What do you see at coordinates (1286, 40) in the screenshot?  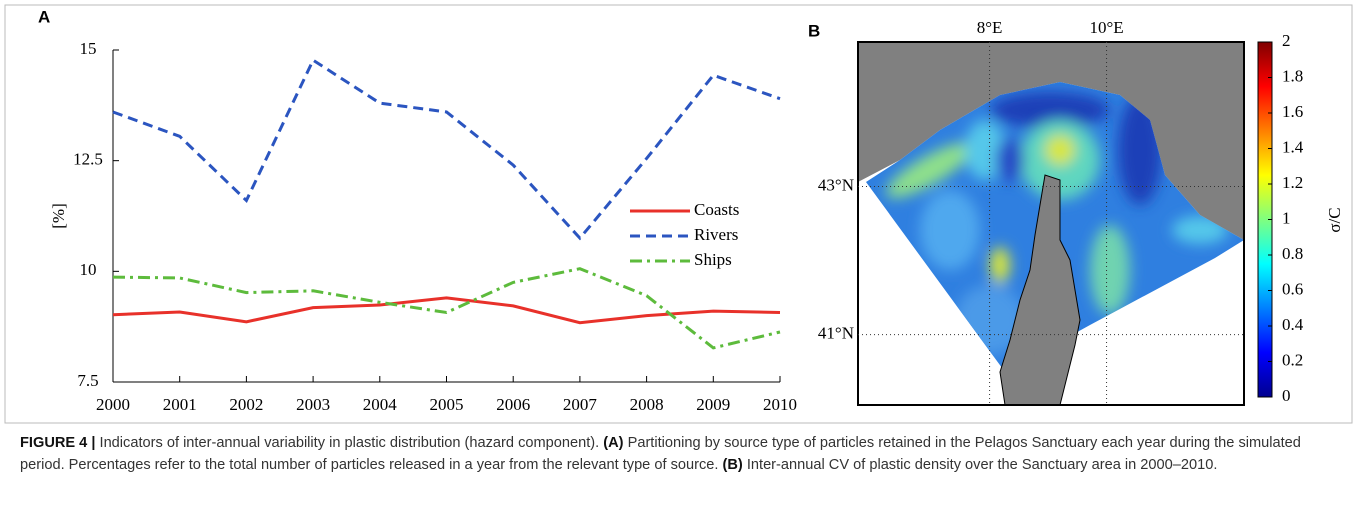 I see `colorbar-tick-label: 2` at bounding box center [1286, 40].